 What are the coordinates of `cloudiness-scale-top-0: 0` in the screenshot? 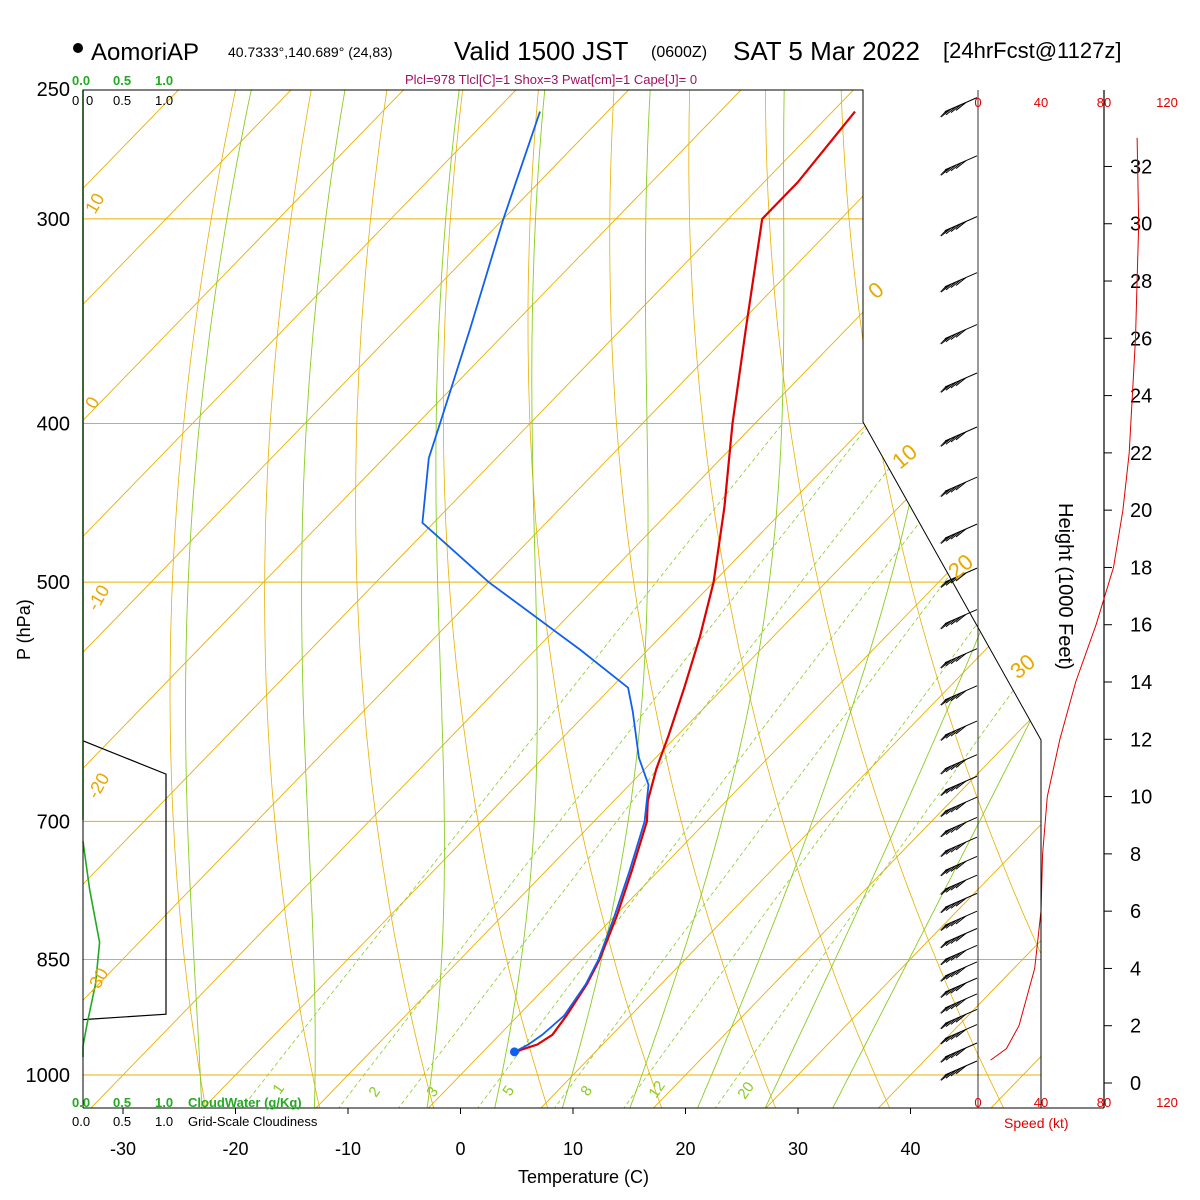 It's located at (75, 100).